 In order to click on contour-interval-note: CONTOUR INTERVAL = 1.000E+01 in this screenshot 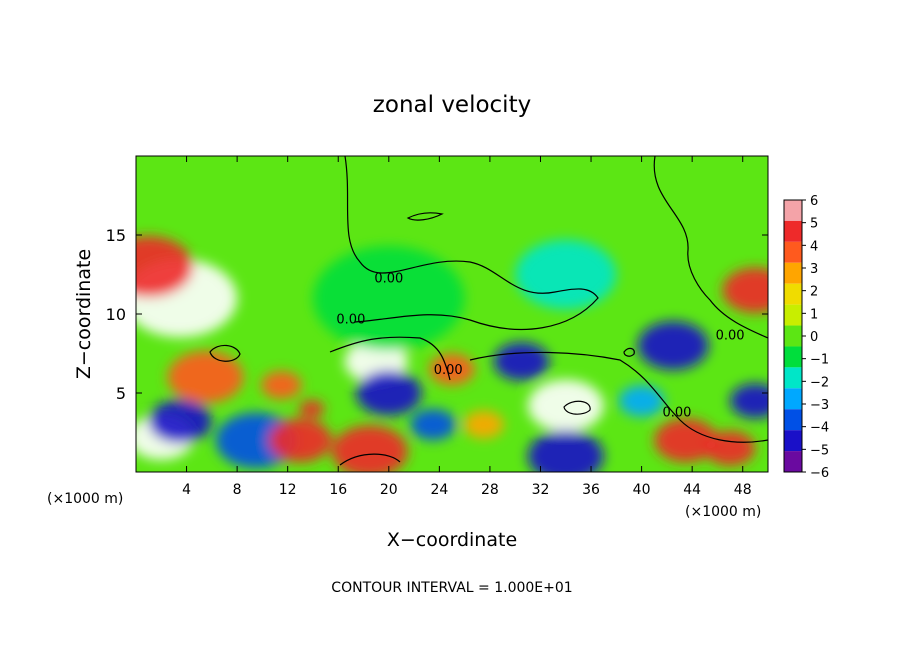, I will do `click(451, 588)`.